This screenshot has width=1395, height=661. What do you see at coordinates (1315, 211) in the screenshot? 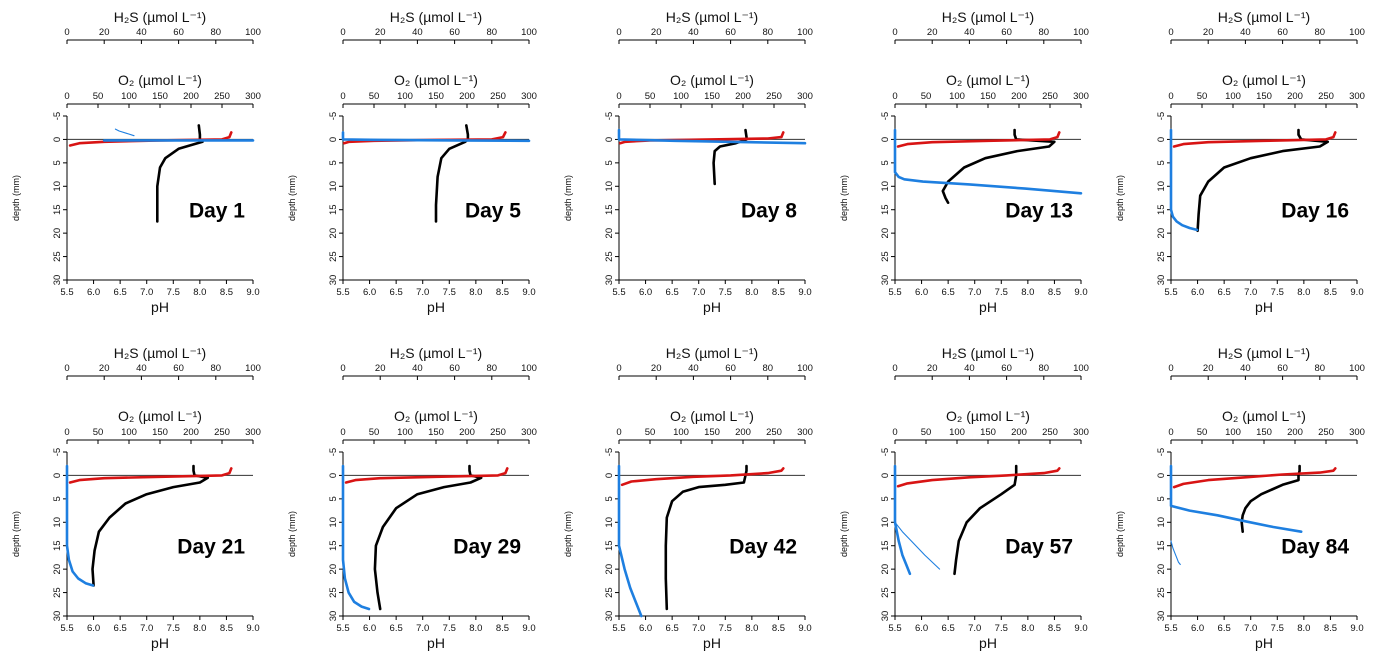
I see `day-label: Day 16` at bounding box center [1315, 211].